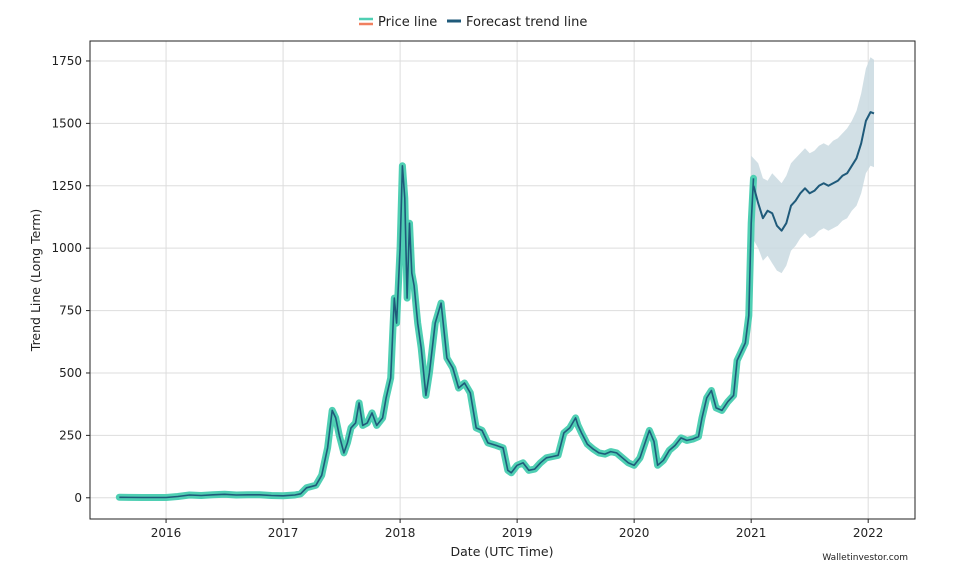 Image resolution: width=965 pixels, height=577 pixels. Describe the element at coordinates (502, 551) in the screenshot. I see `x-axis-label: Date (UTC Time)` at that location.